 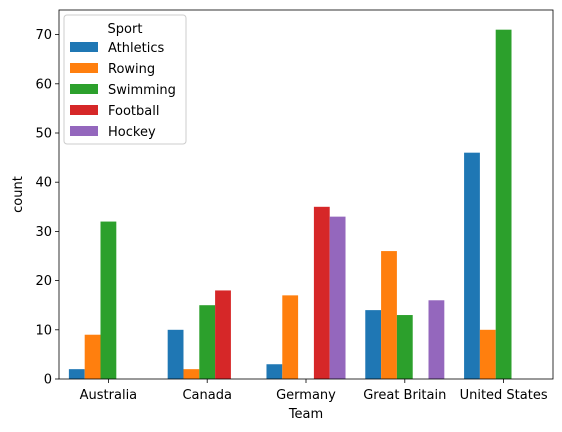 What do you see at coordinates (43, 232) in the screenshot?
I see `y-tick-label: 30` at bounding box center [43, 232].